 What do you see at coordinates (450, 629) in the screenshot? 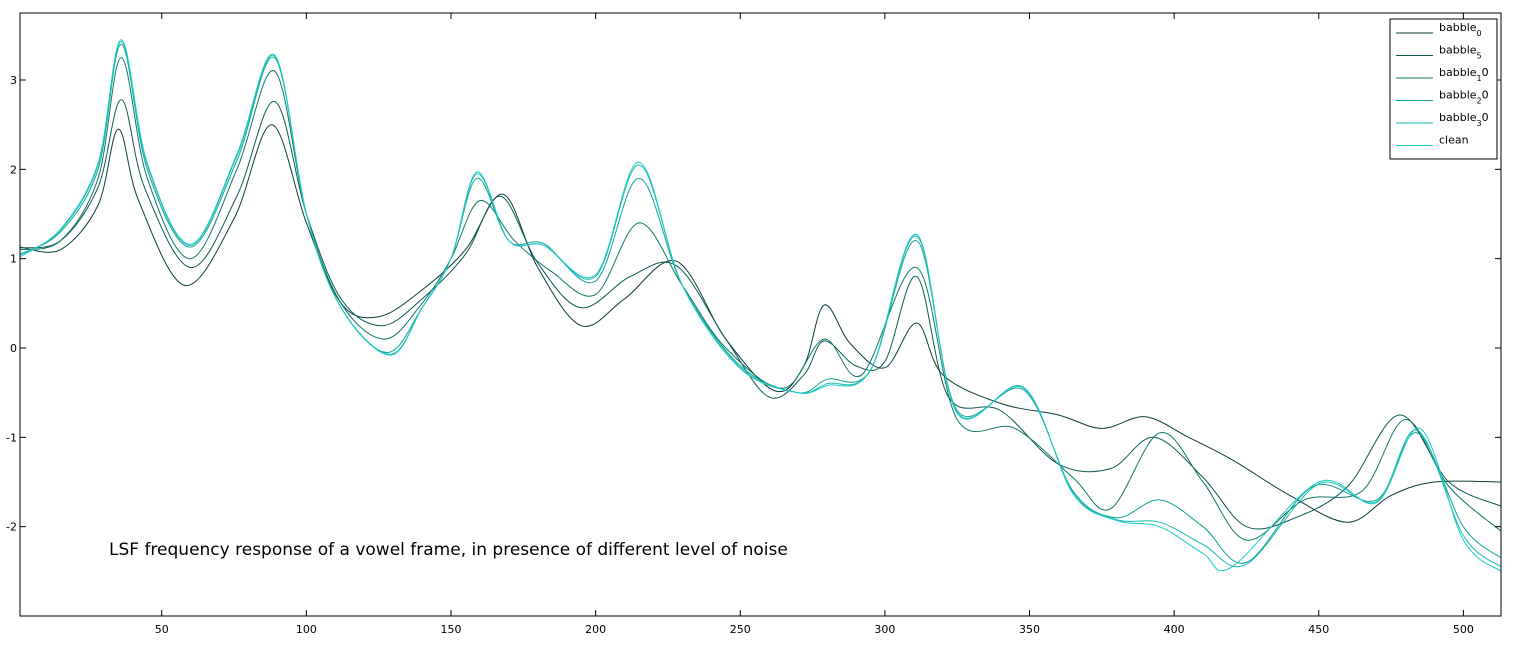
I see `x-tick-label: 150` at bounding box center [450, 629].